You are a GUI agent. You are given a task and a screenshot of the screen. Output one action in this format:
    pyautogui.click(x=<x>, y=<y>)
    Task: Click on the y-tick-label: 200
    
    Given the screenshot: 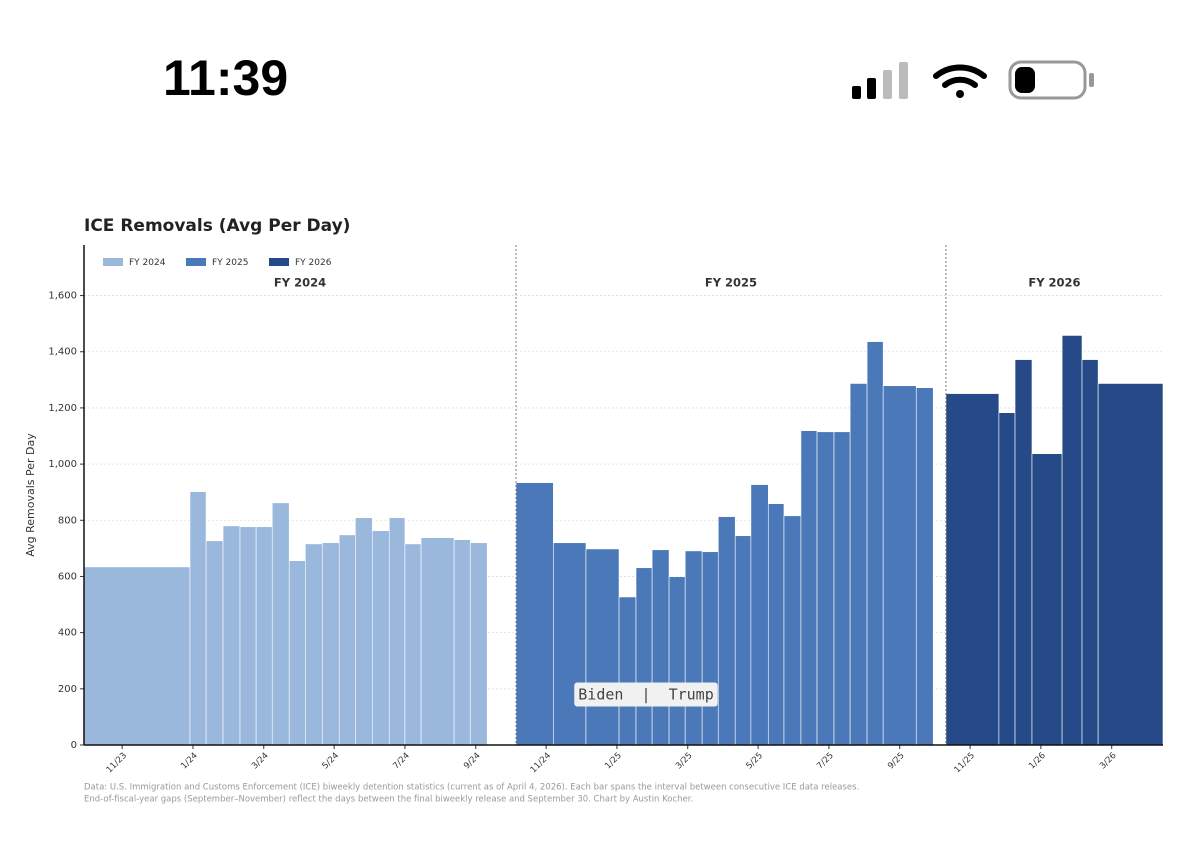 What is the action you would take?
    pyautogui.click(x=67, y=689)
    